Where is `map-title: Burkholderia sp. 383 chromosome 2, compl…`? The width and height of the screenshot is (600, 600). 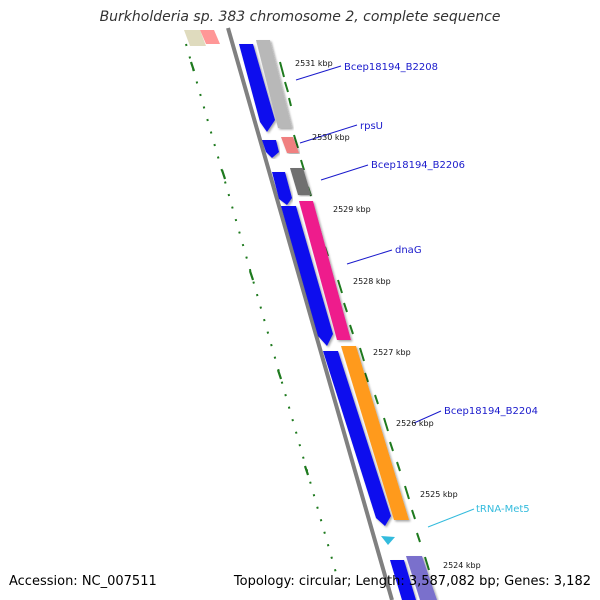
map-title: Burkholderia sp. 383 chromosome 2, compl… is located at coordinates (300, 17).